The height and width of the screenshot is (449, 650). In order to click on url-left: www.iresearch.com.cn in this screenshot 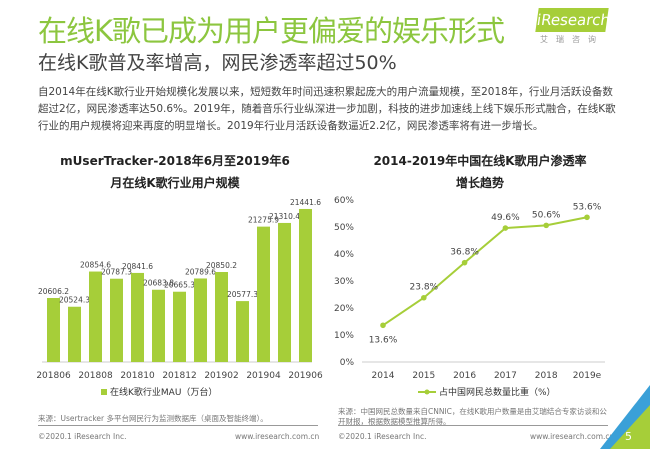, I will do `click(277, 436)`.